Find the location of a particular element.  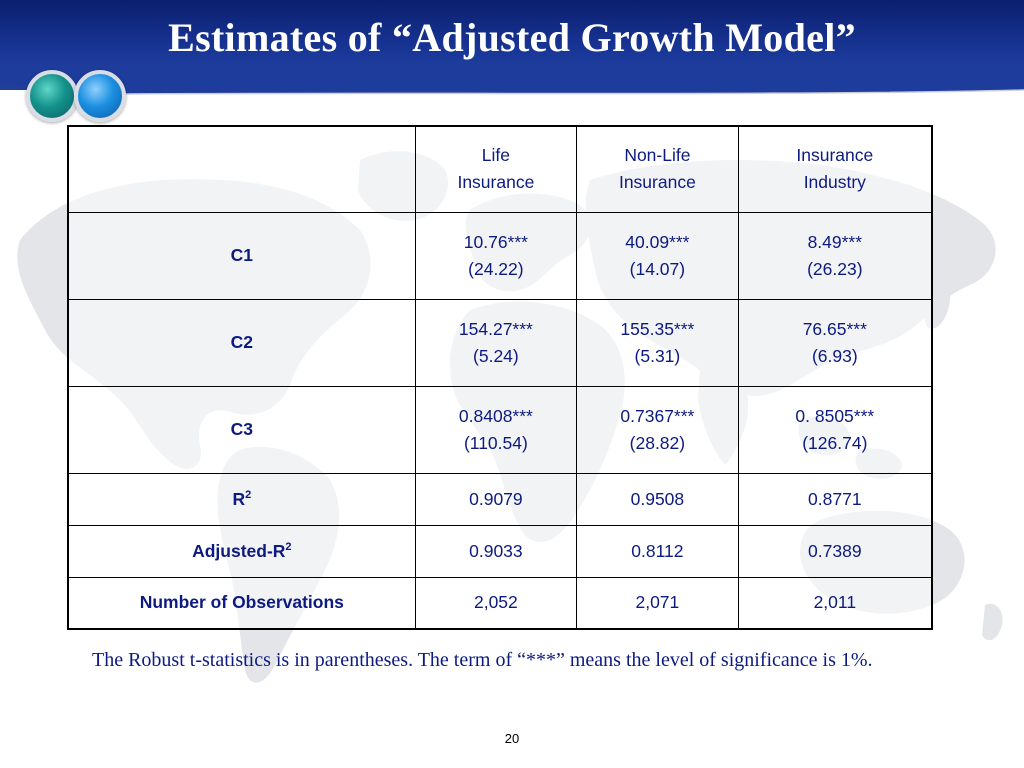

row-label: R2 is located at coordinates (241, 499).